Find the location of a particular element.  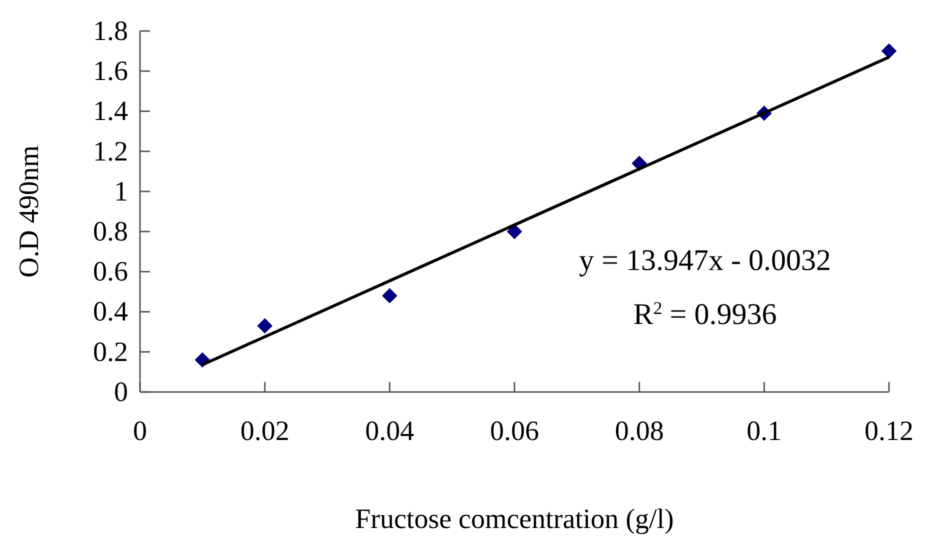

x-tick-label: 0.12 is located at coordinates (889, 431).